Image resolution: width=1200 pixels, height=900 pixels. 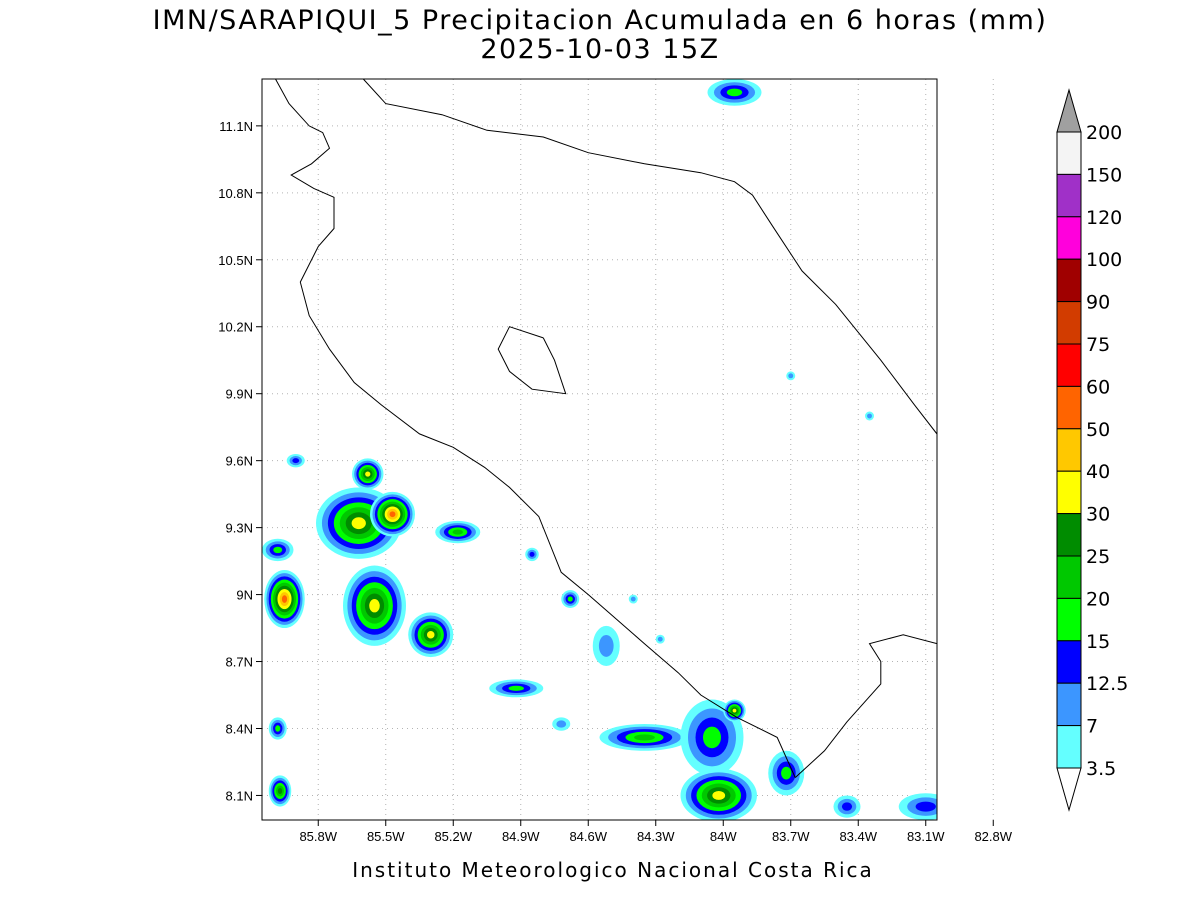 I want to click on y-tick-label: 10.8N, so click(x=235, y=193).